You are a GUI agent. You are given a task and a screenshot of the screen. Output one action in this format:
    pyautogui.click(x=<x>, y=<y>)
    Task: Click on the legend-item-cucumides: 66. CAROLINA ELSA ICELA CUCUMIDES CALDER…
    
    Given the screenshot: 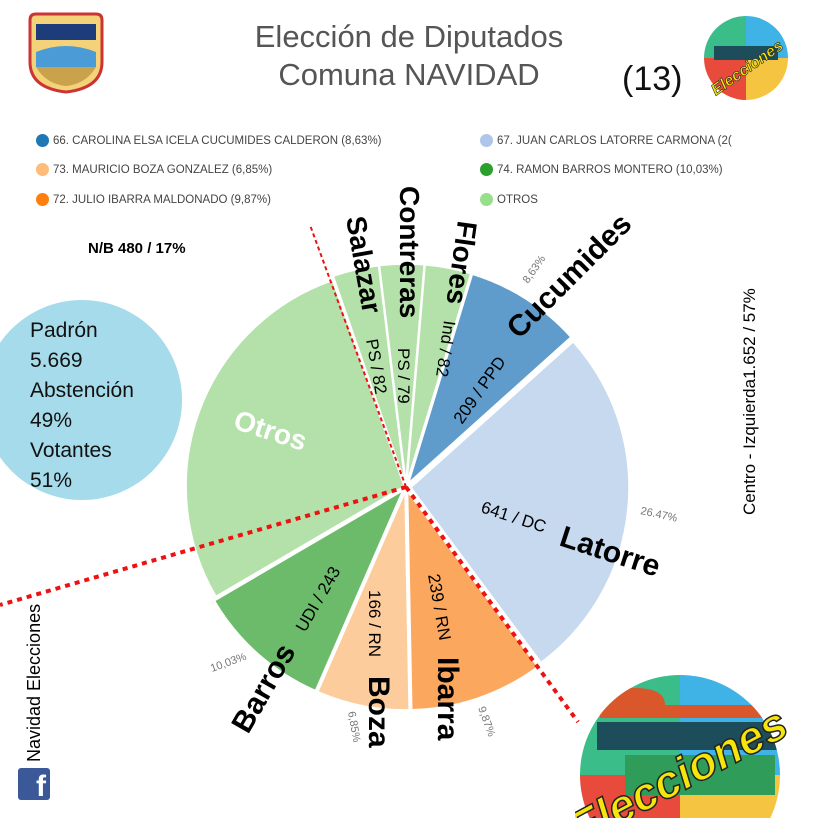 What is the action you would take?
    pyautogui.click(x=209, y=140)
    